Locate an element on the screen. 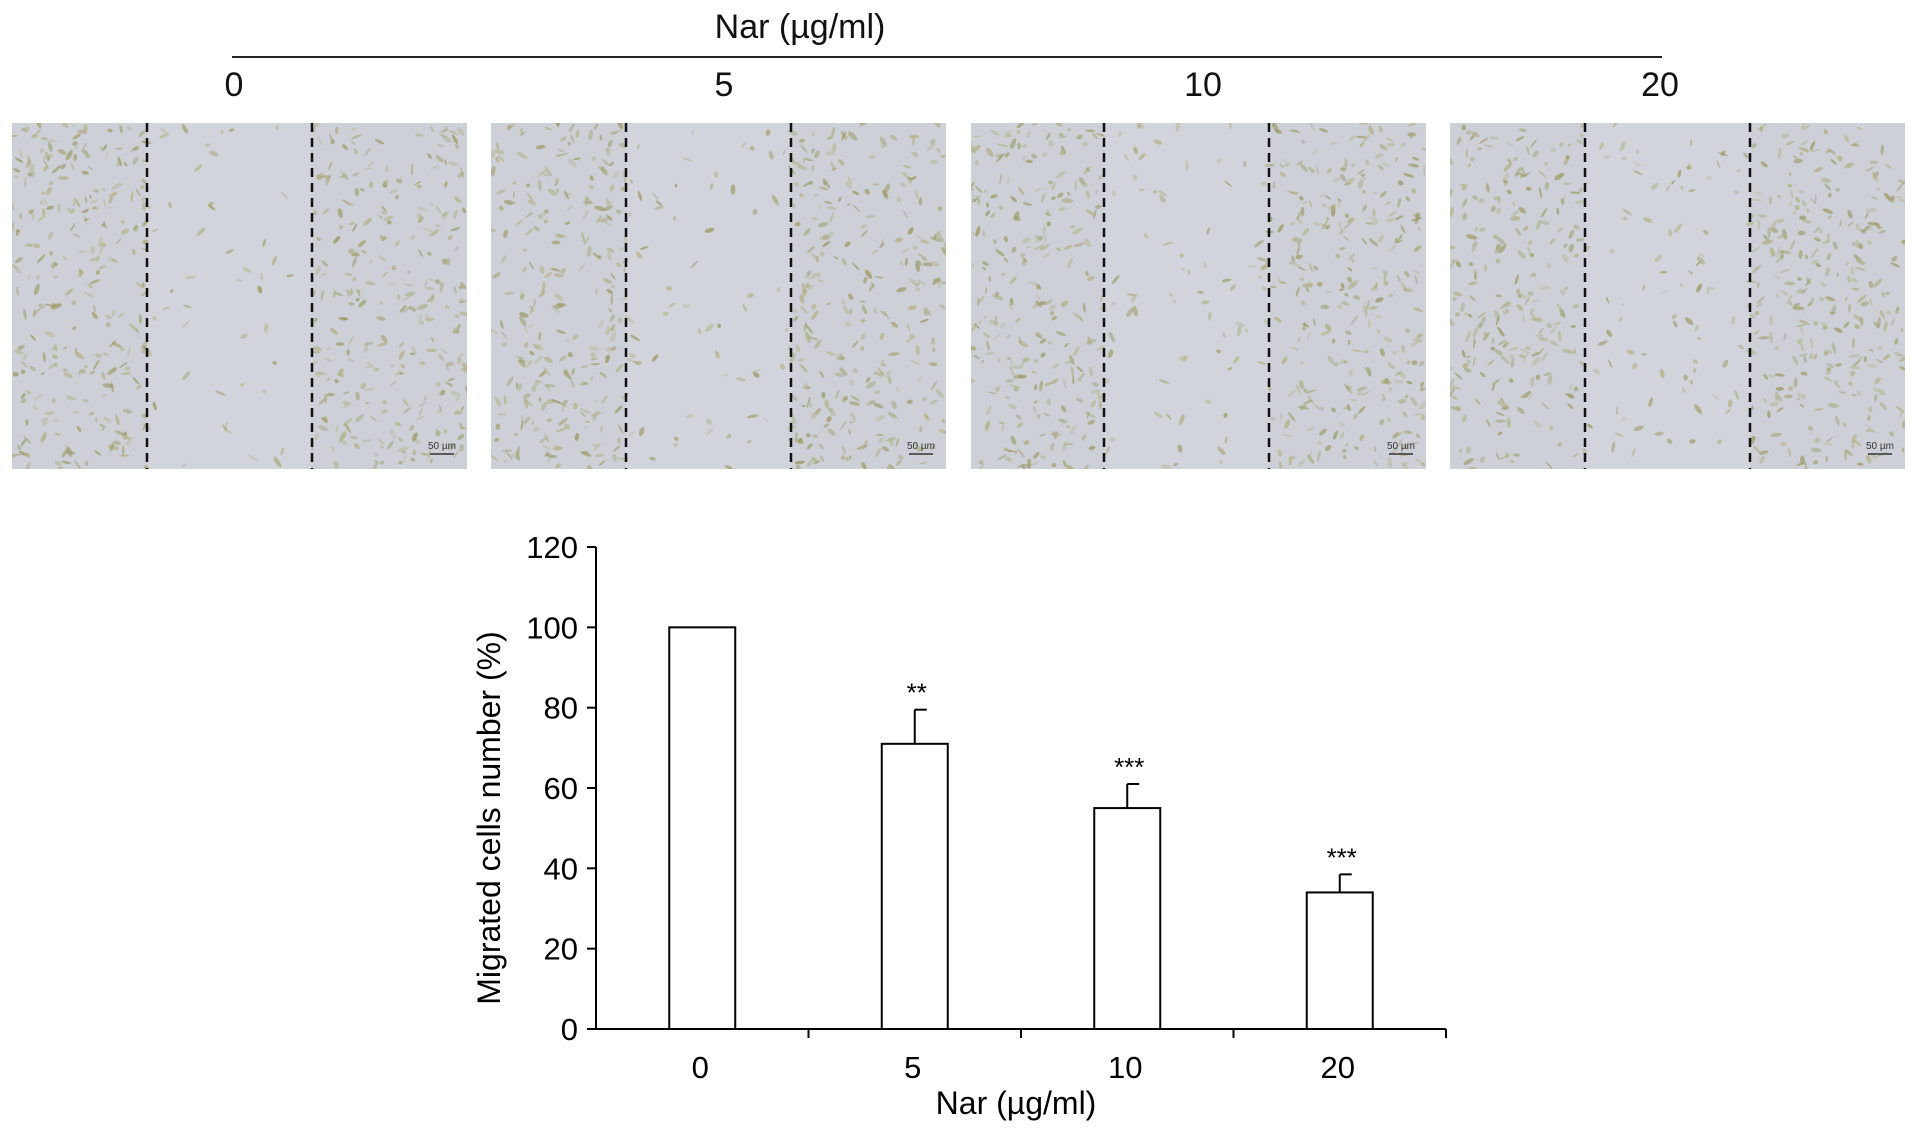 This screenshot has height=1132, width=1913. micrograph-panel-10: 50 µm is located at coordinates (1198, 296).